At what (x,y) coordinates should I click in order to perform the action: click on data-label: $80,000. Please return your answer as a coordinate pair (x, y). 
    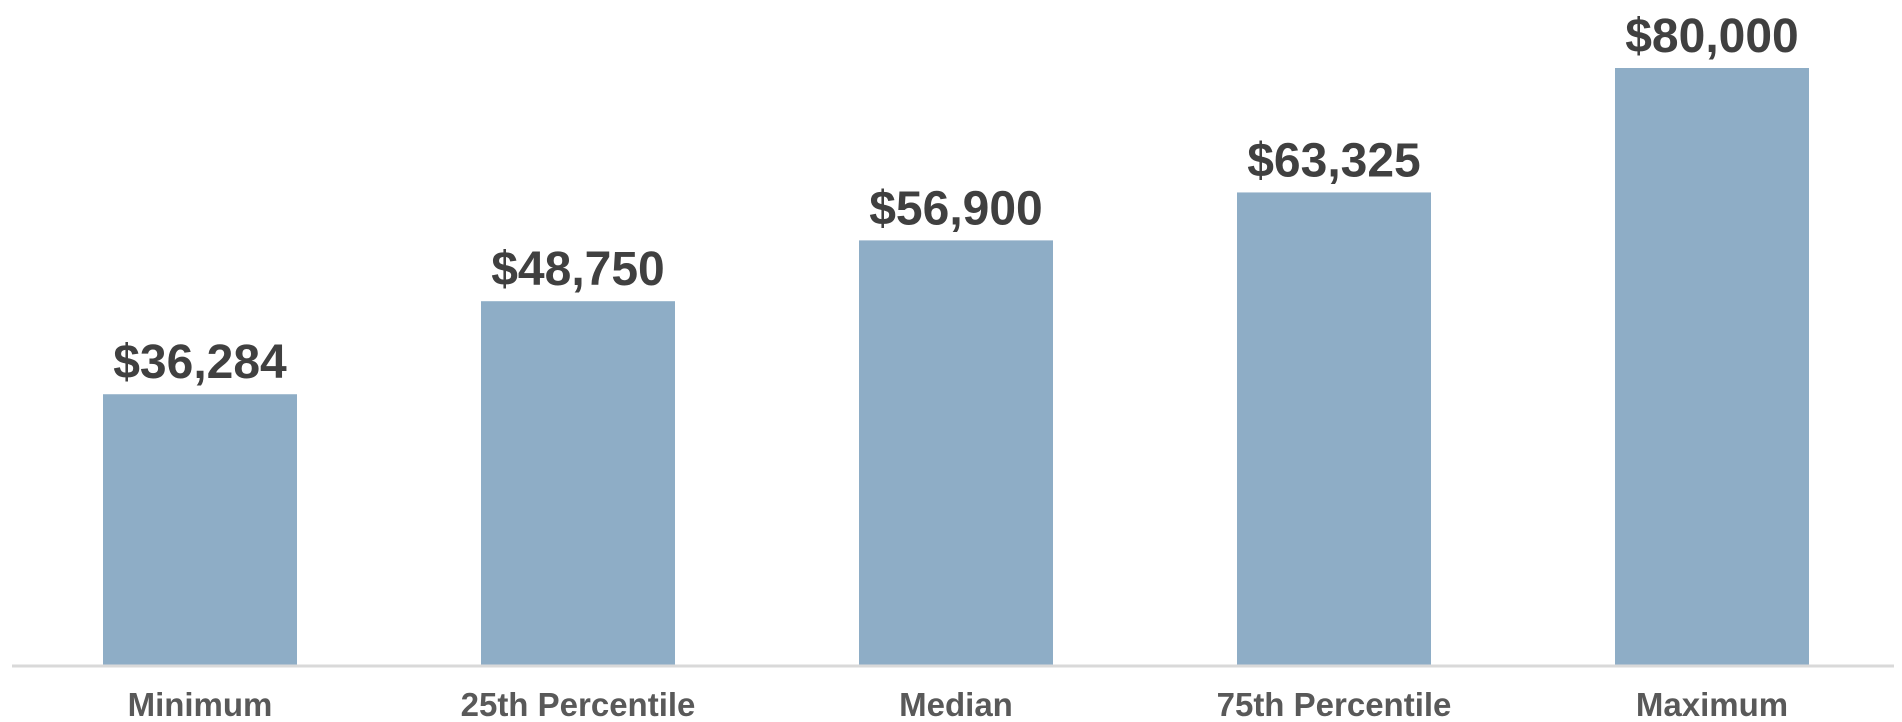
    Looking at the image, I should click on (1712, 36).